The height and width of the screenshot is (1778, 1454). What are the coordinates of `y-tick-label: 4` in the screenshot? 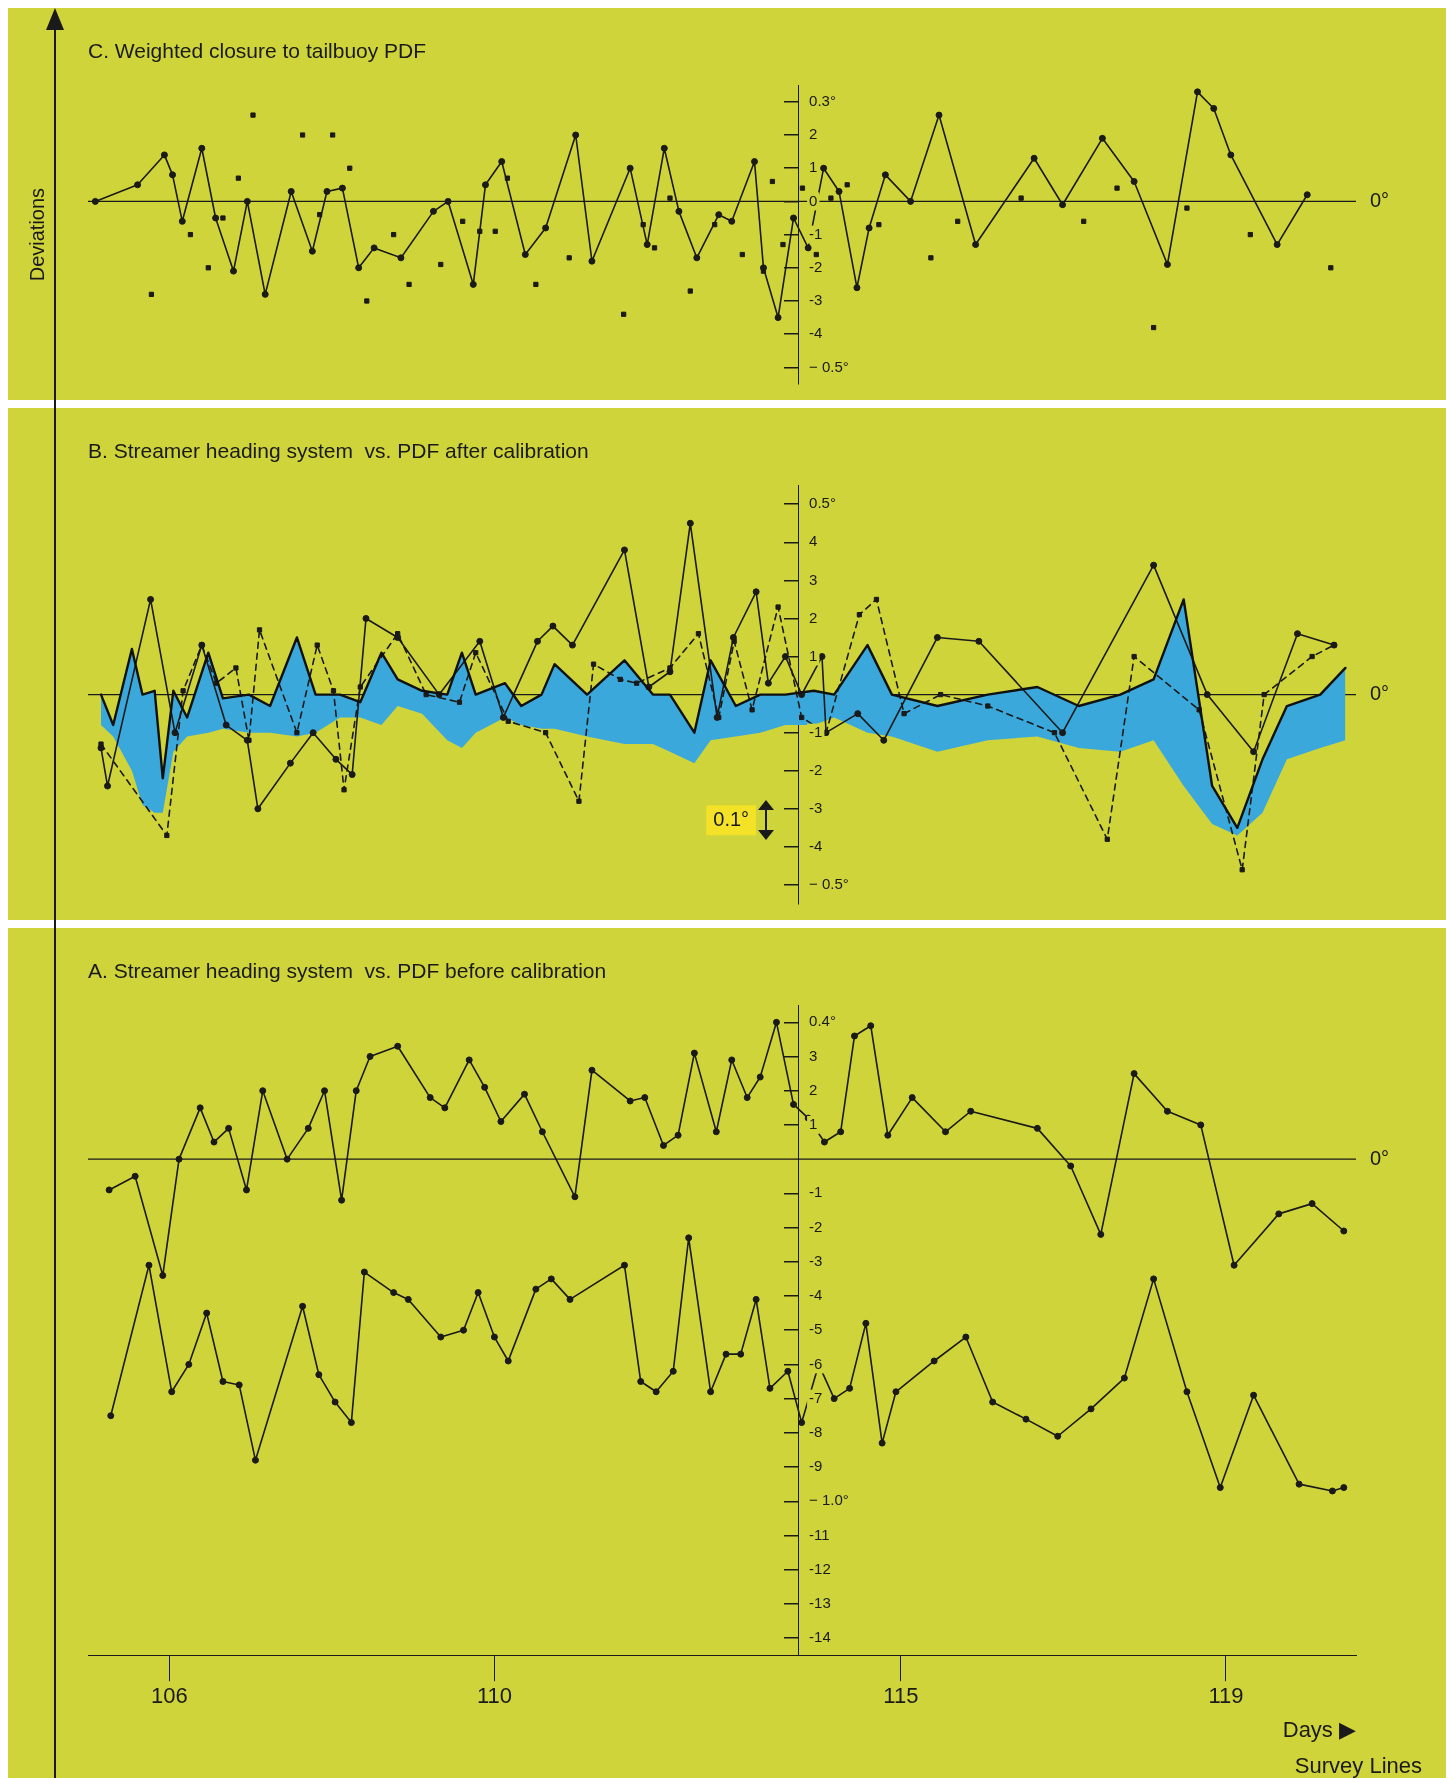 It's located at (813, 541).